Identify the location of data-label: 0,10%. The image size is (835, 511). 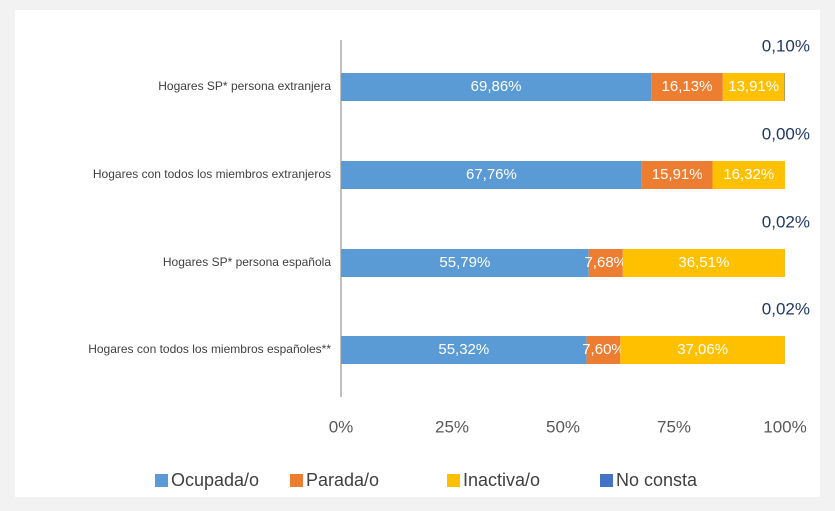
(786, 45).